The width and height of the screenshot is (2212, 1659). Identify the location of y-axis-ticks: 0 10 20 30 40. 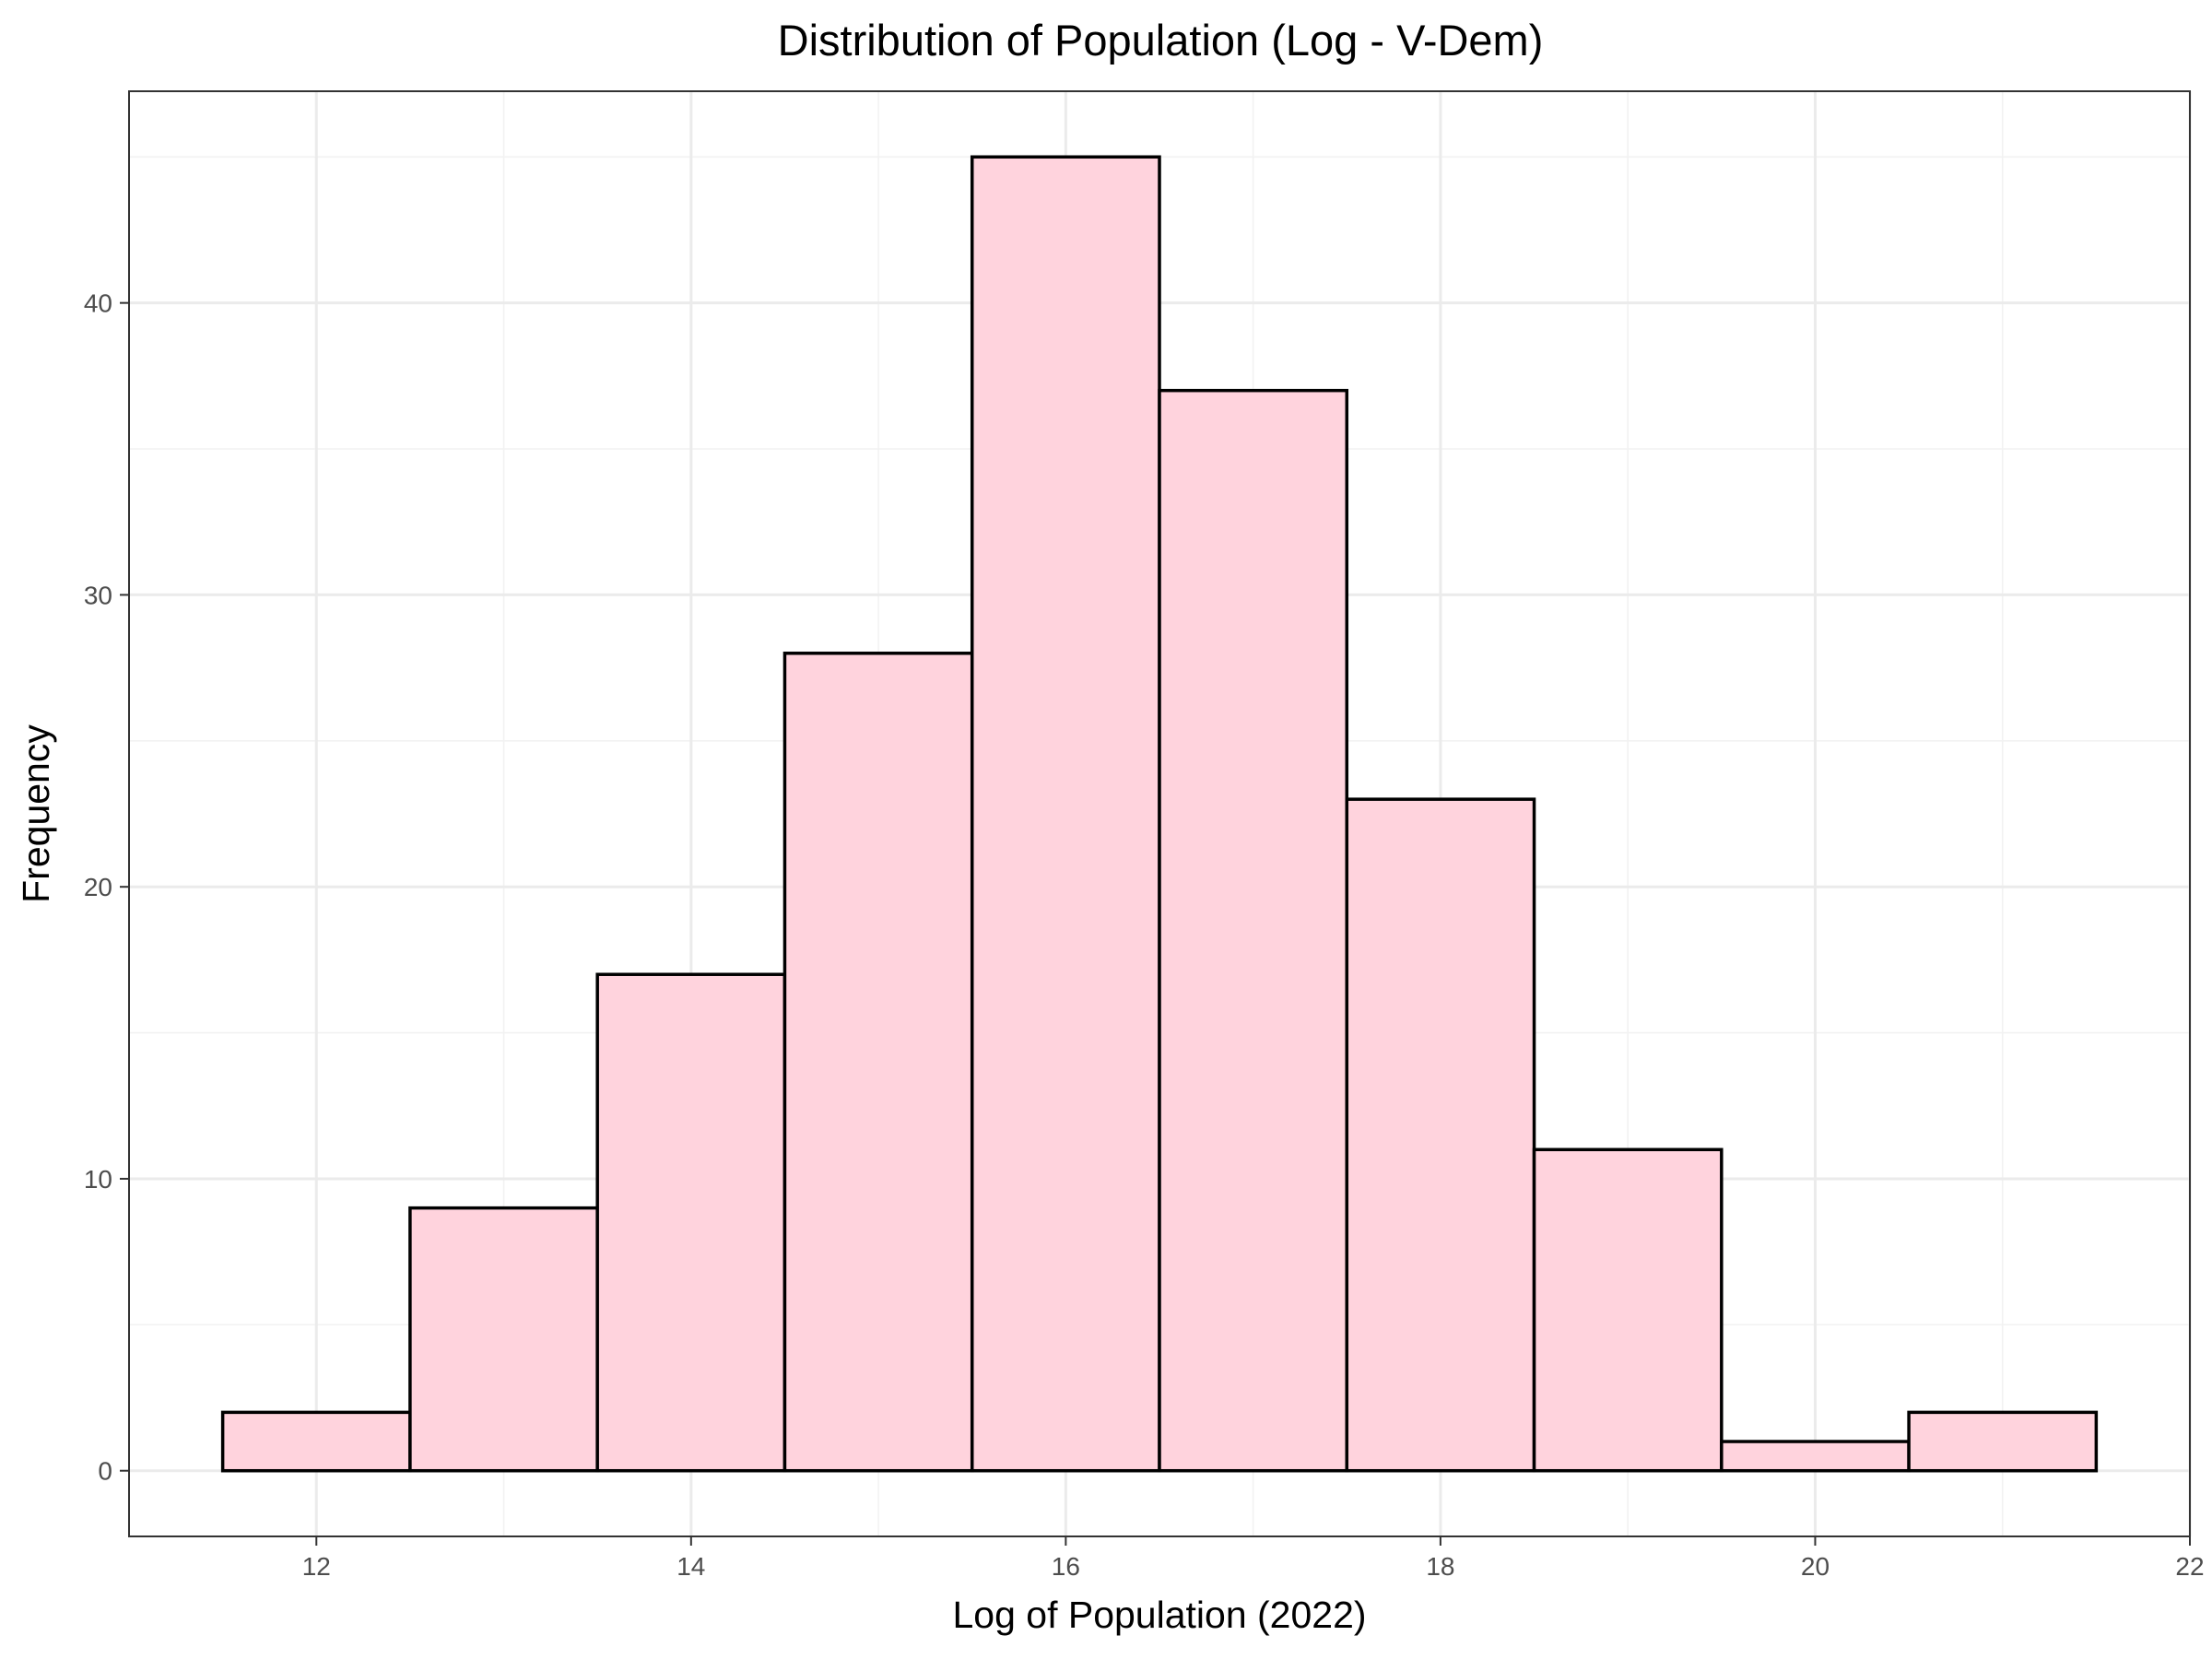
(106, 887).